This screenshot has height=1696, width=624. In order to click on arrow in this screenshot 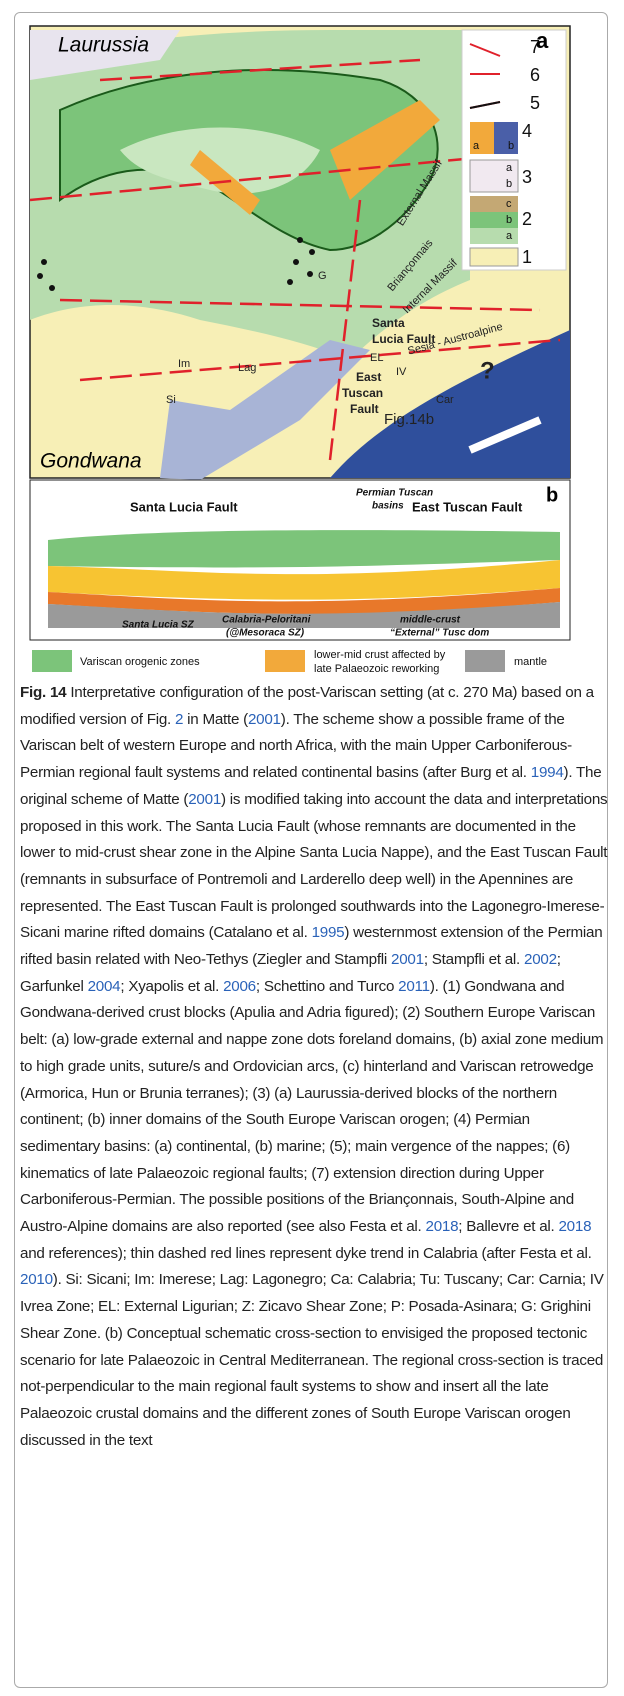, I will do `click(505, 435)`.